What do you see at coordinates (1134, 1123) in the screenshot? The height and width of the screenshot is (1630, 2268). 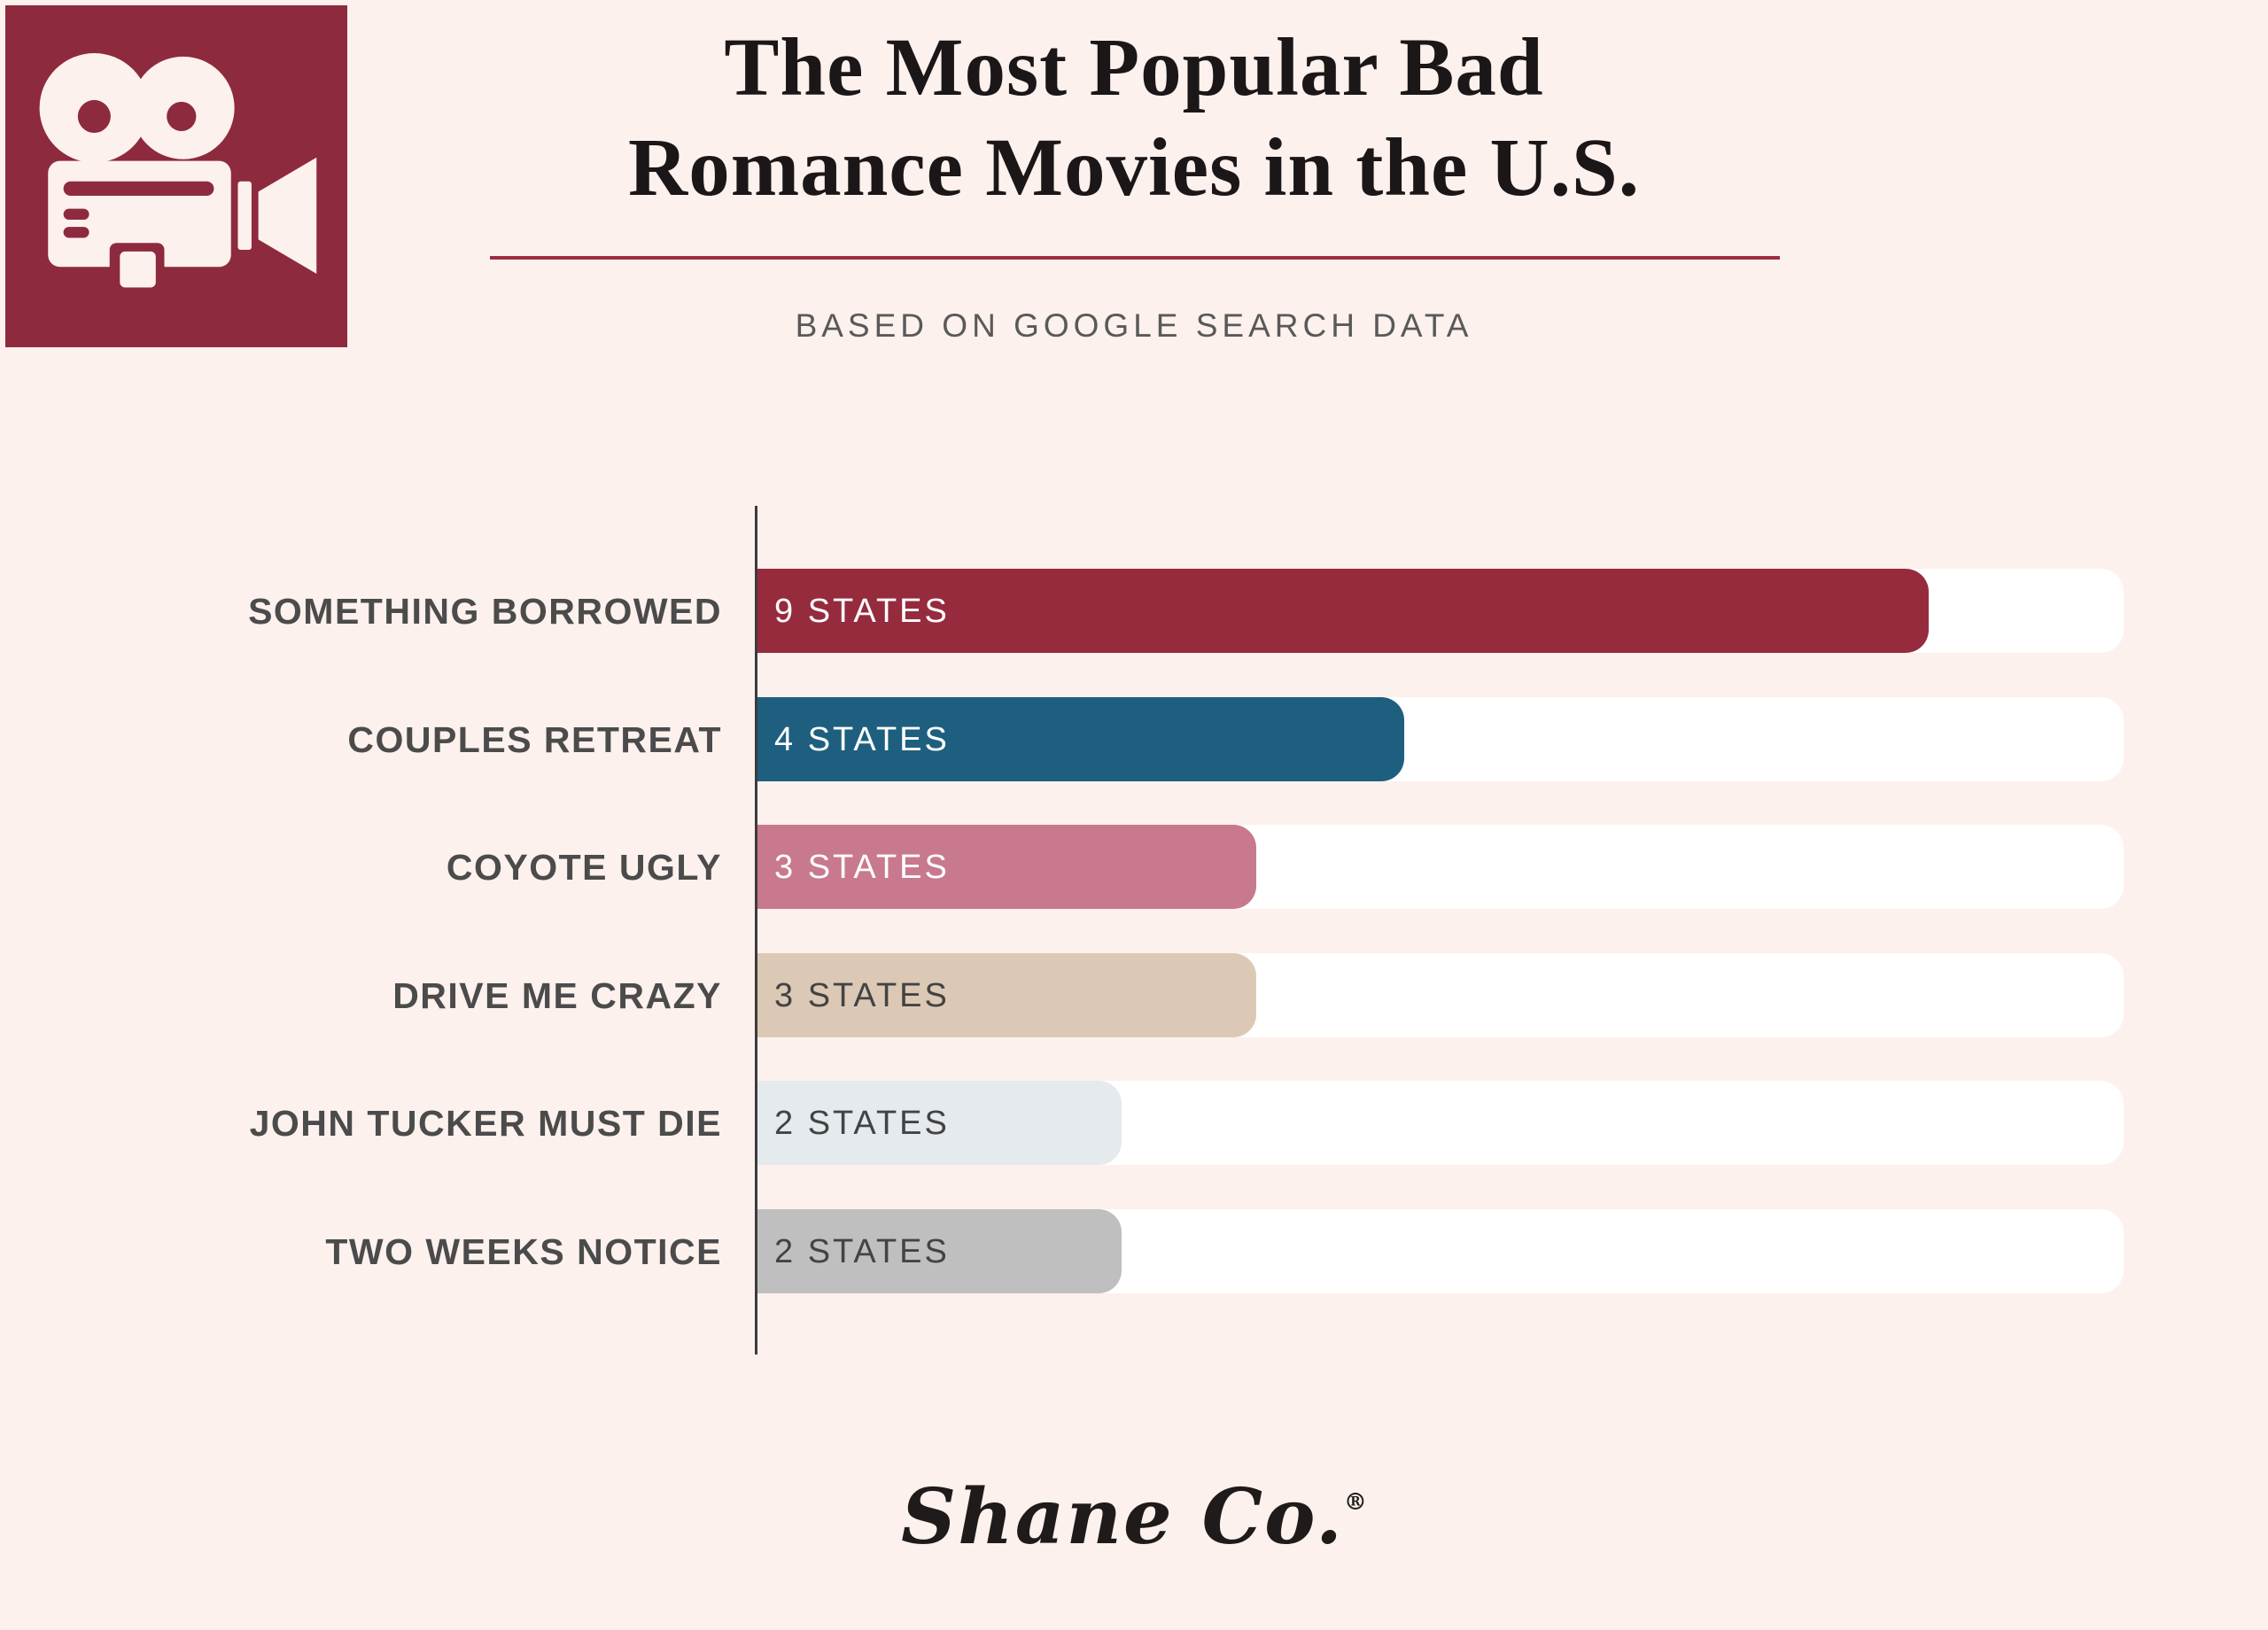 I see `bar-row: JOHN TUCKER MUST DIE 2 STATES` at bounding box center [1134, 1123].